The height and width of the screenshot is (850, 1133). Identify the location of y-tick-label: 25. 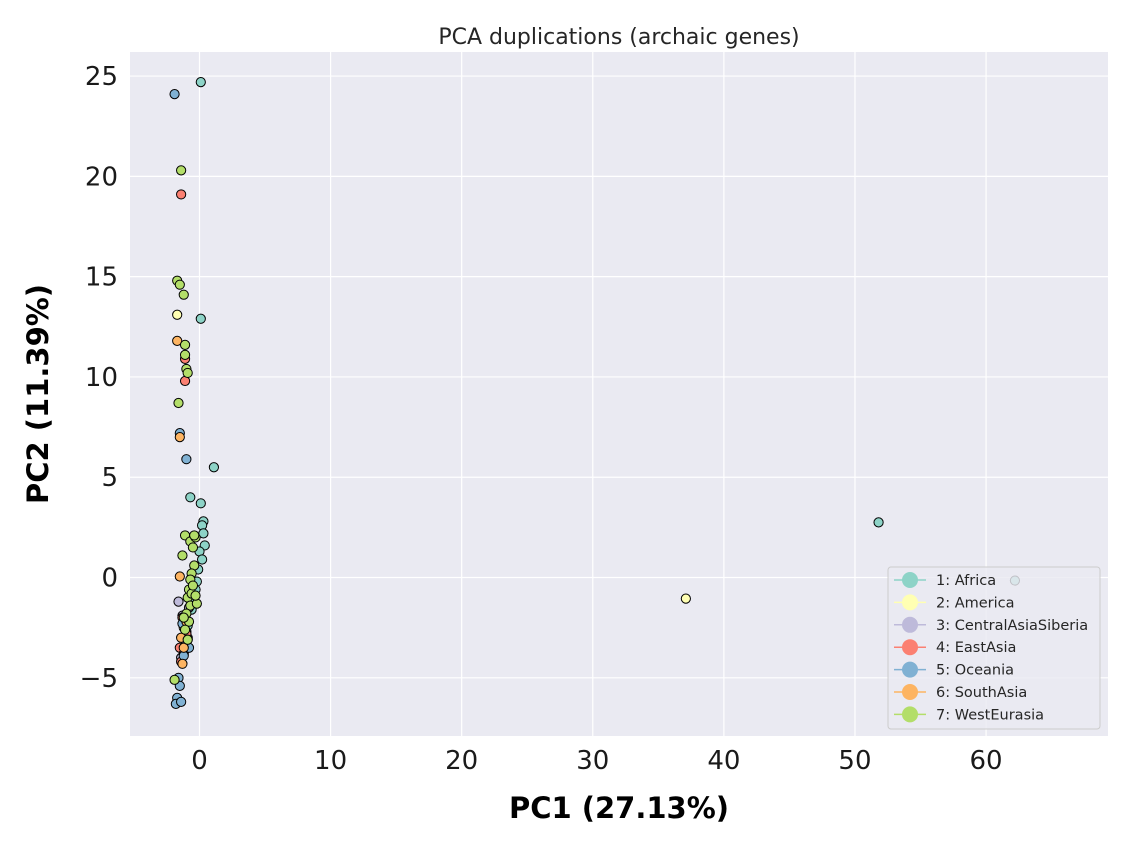
(101, 77).